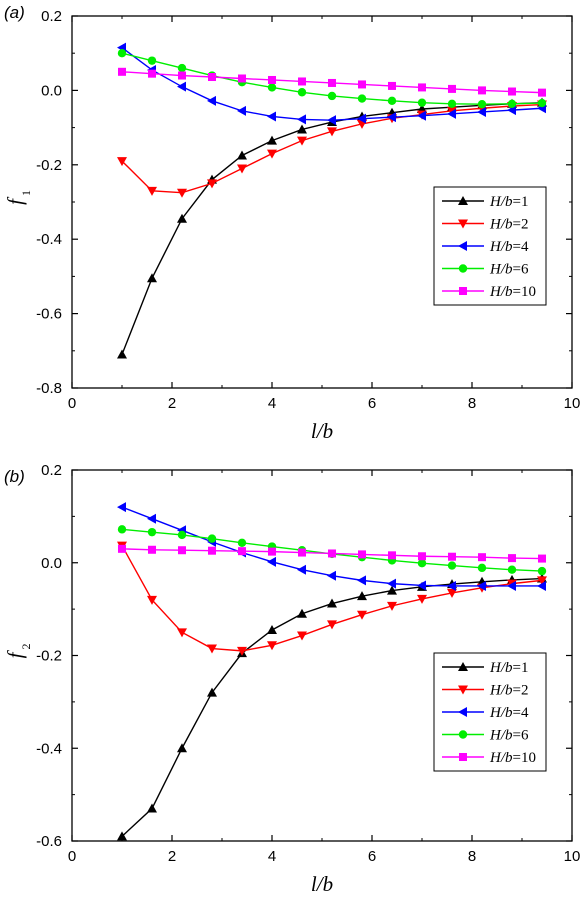 This screenshot has height=900, width=582. I want to click on legend-label-value: =10, so click(524, 292).